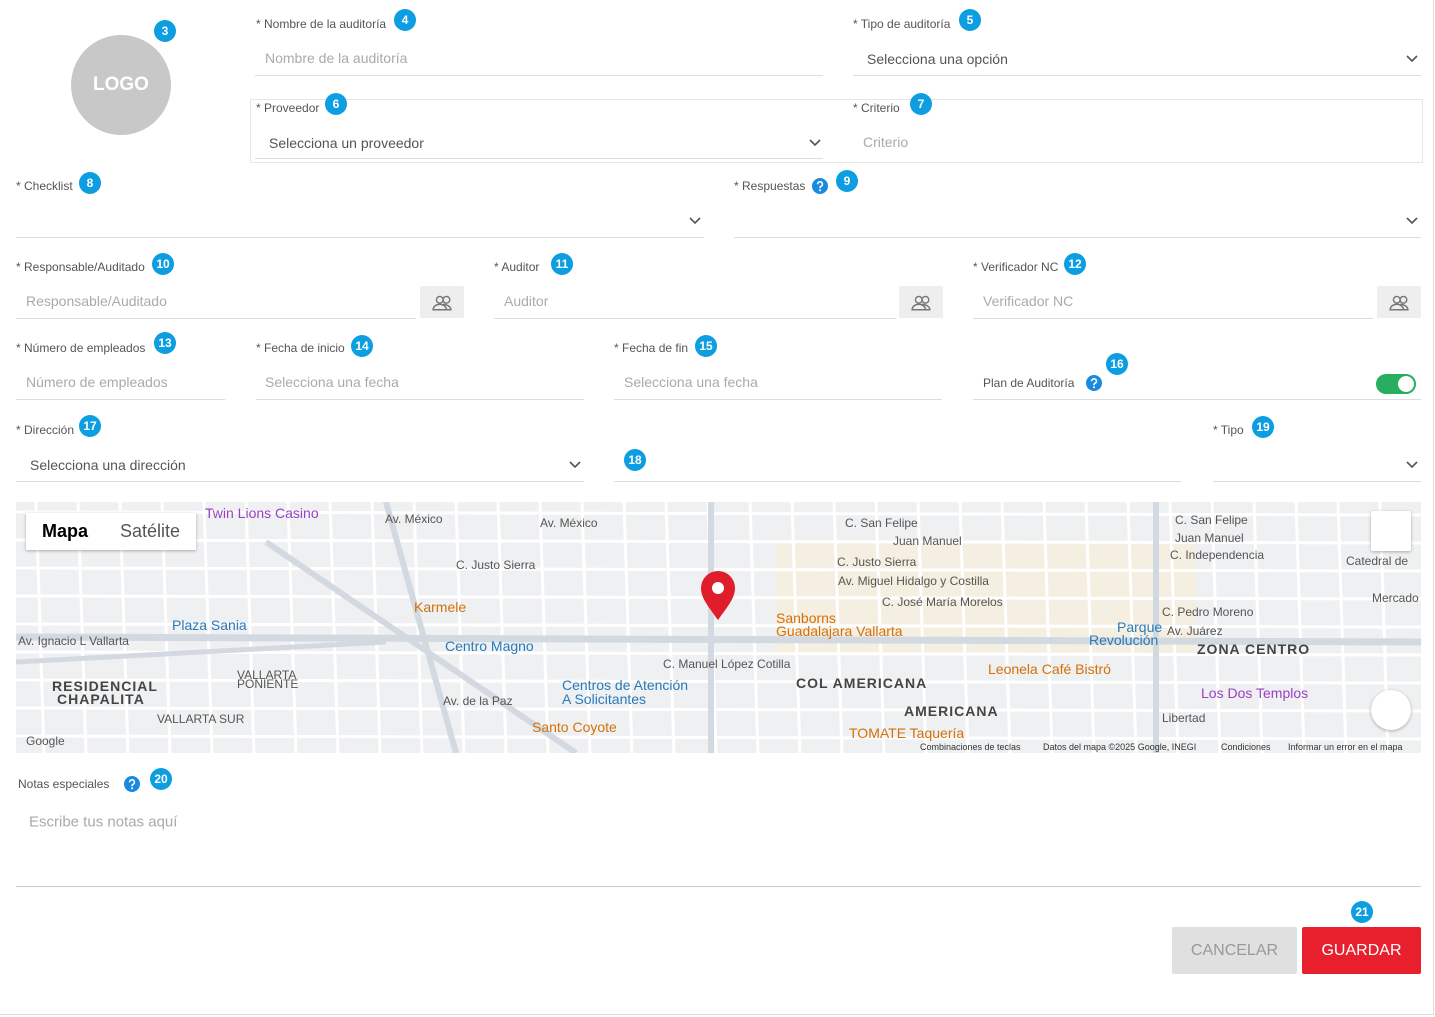 The width and height of the screenshot is (1435, 1017). What do you see at coordinates (886, 142) in the screenshot?
I see `input-placeholder: Criterio` at bounding box center [886, 142].